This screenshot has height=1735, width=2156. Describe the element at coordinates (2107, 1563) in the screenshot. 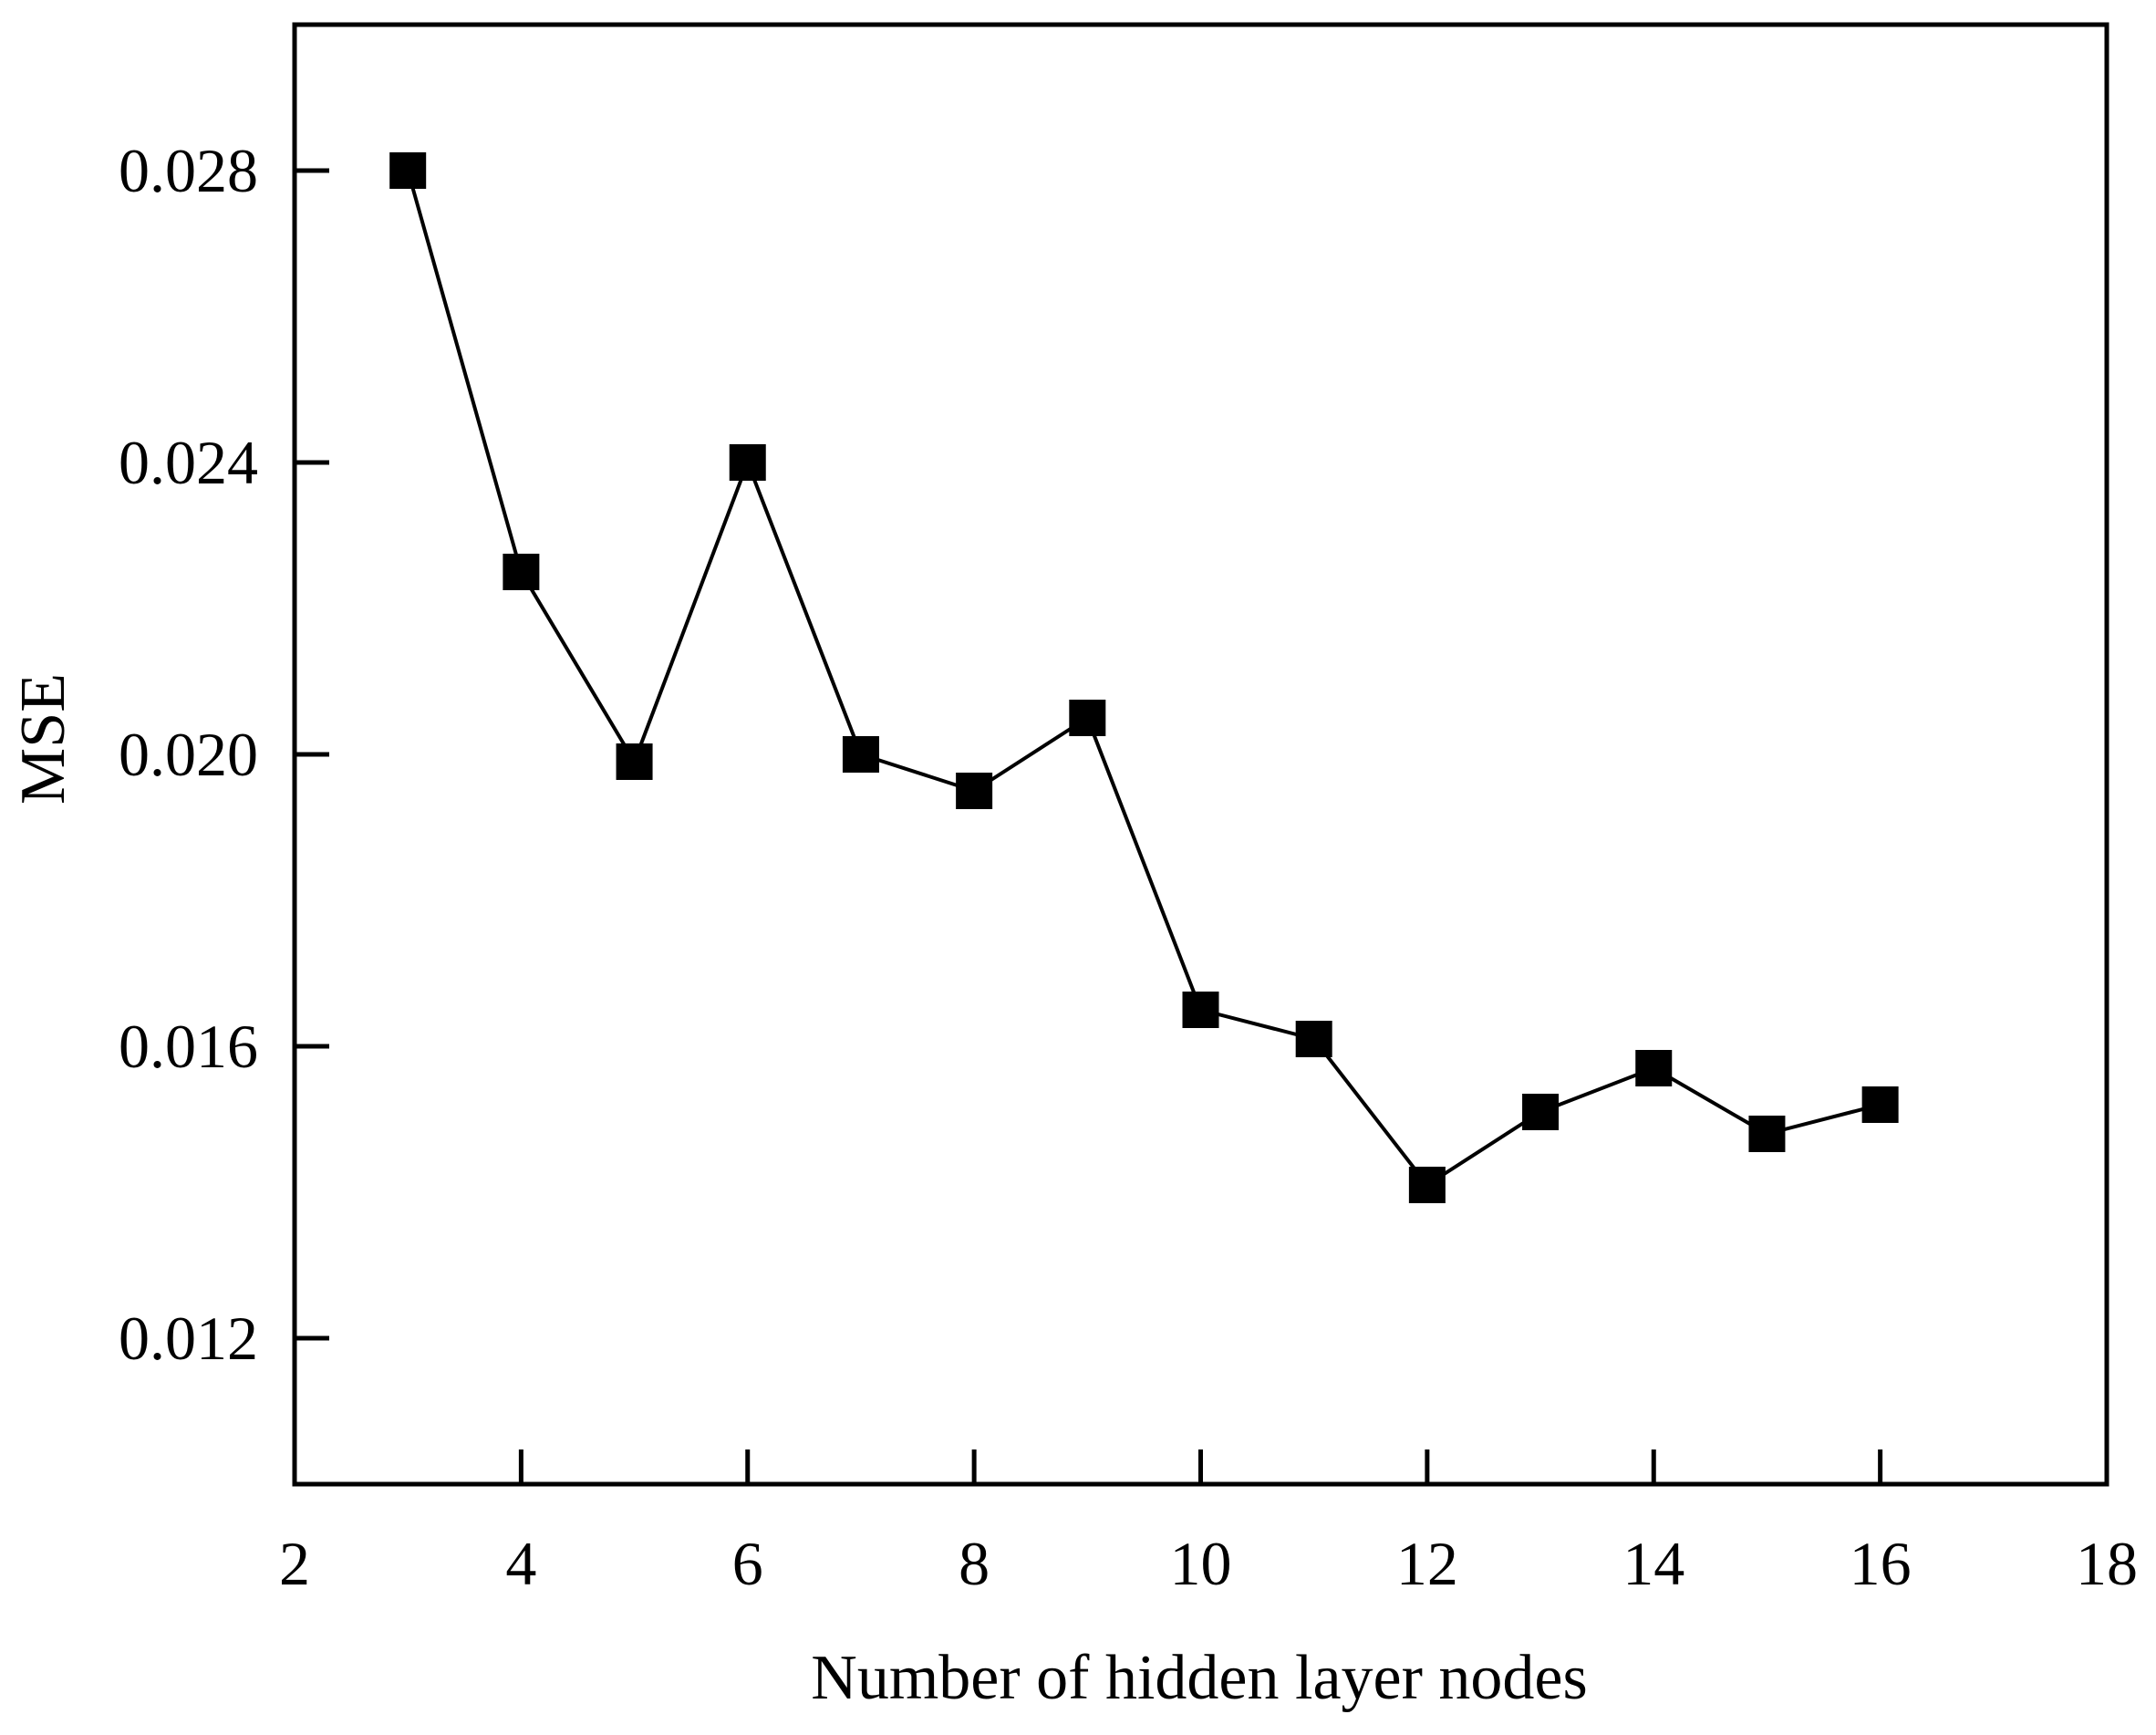

I see `x-tick-label: 18` at that location.